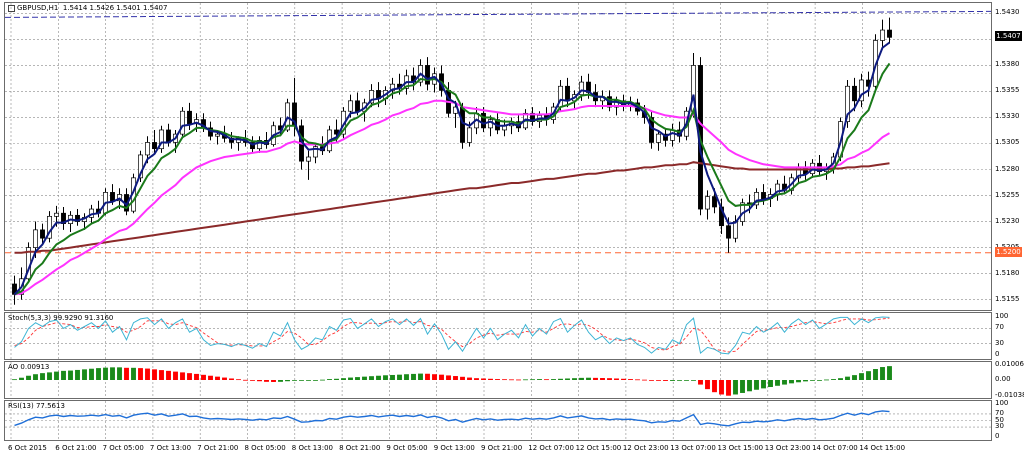  Describe the element at coordinates (1007, 298) in the screenshot. I see `price-tick-label: 1.5155` at that location.